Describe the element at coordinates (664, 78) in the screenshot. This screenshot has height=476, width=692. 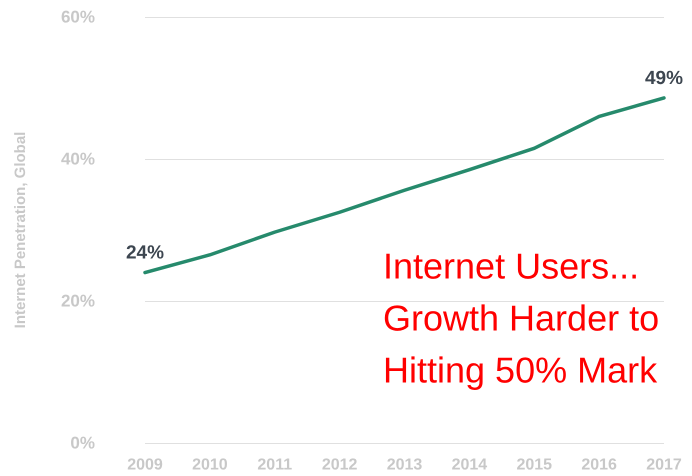
I see `data-label: 49%` at that location.